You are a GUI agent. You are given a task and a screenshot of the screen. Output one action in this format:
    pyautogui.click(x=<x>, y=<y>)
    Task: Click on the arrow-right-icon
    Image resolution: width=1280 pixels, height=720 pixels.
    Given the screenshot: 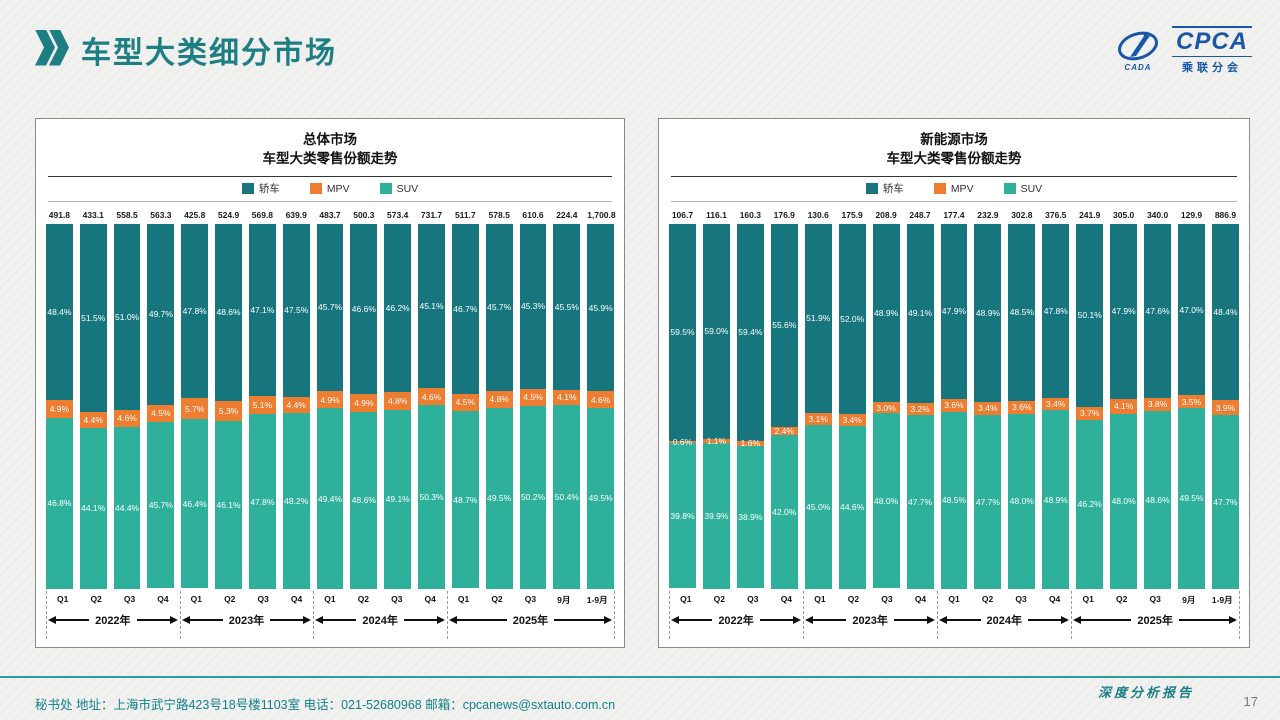 What is the action you would take?
    pyautogui.click(x=173, y=619)
    